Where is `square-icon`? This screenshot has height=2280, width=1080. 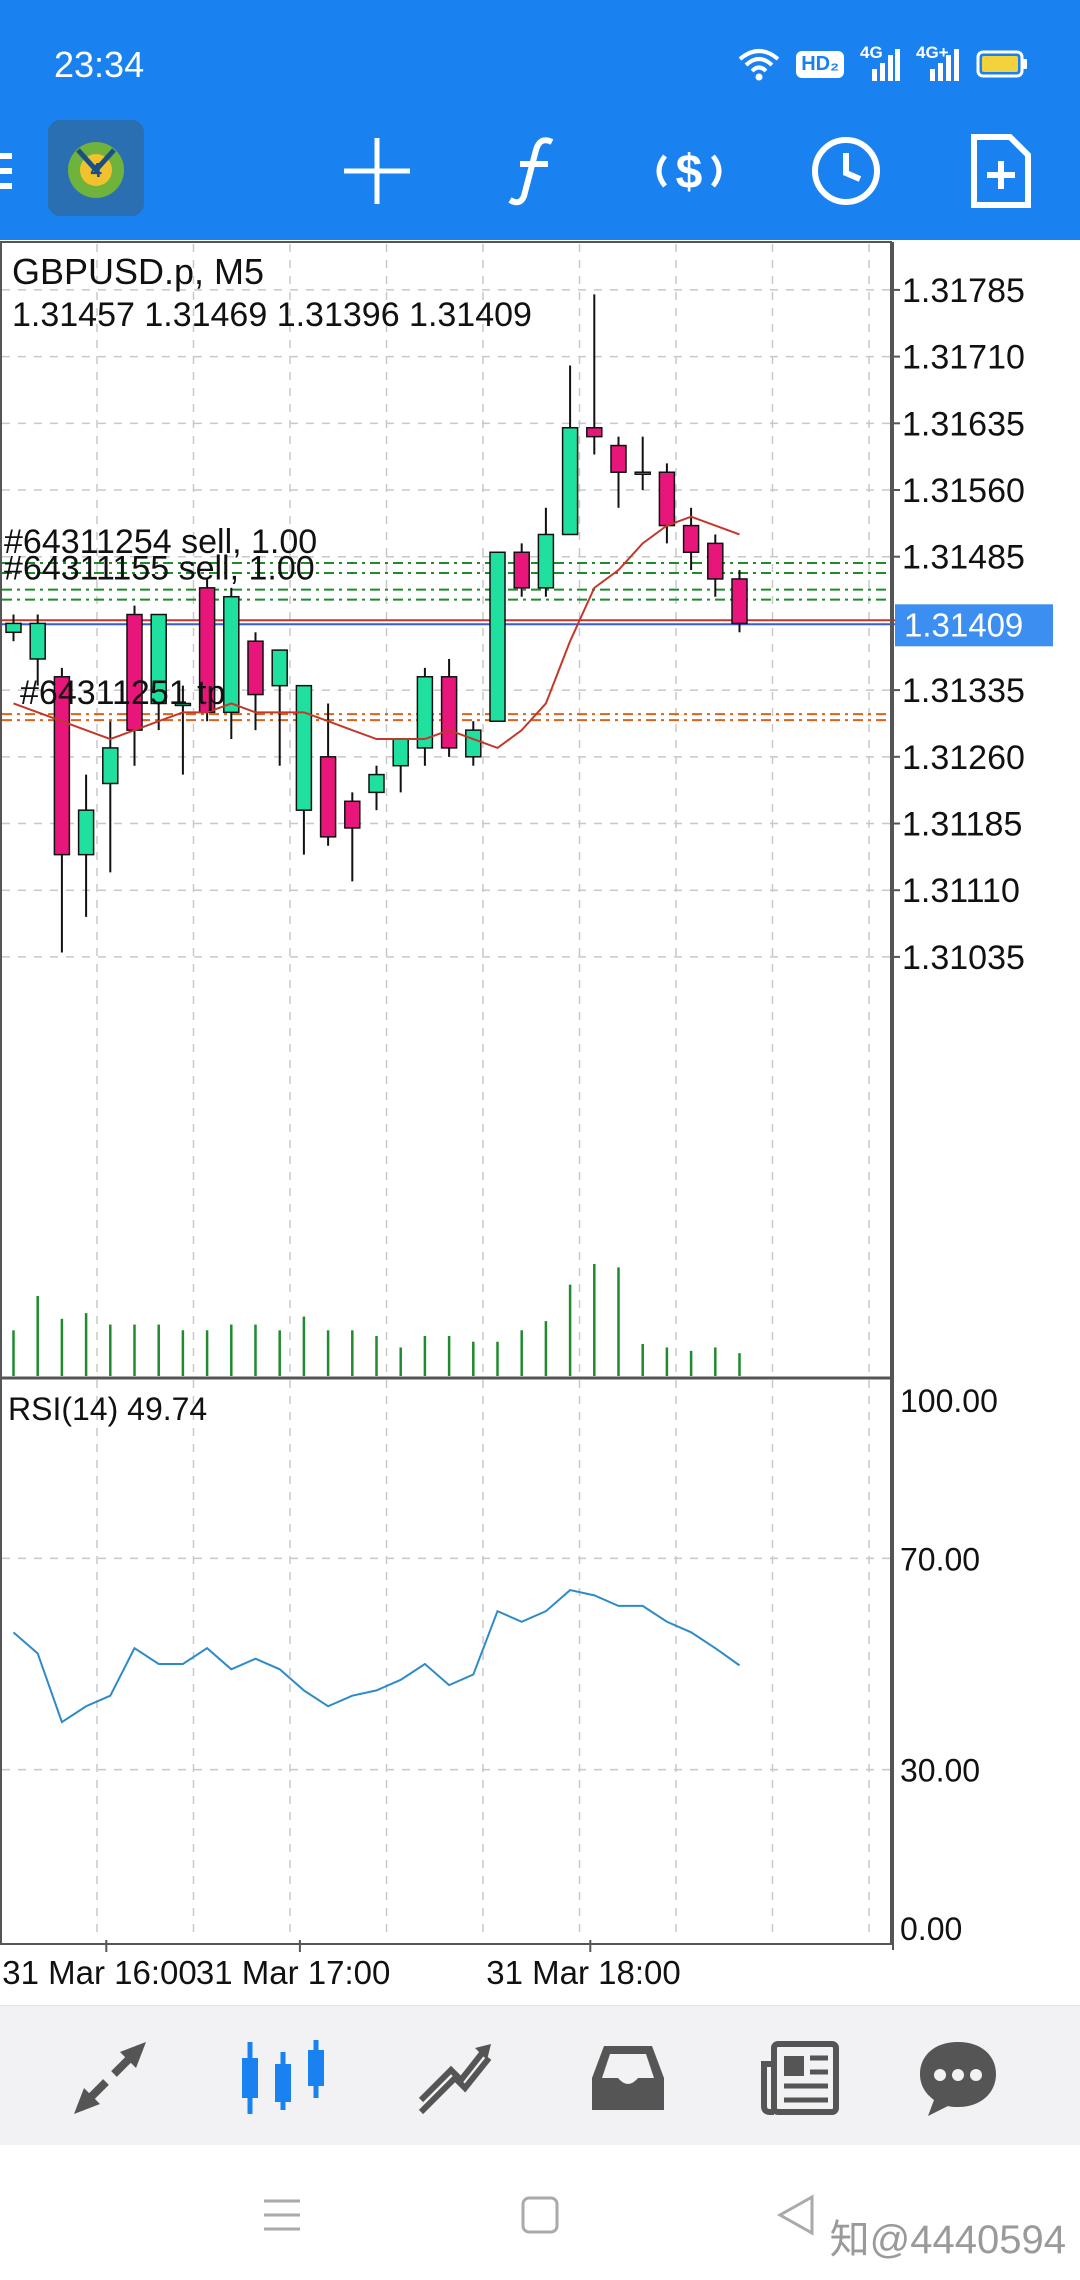 square-icon is located at coordinates (540, 2215).